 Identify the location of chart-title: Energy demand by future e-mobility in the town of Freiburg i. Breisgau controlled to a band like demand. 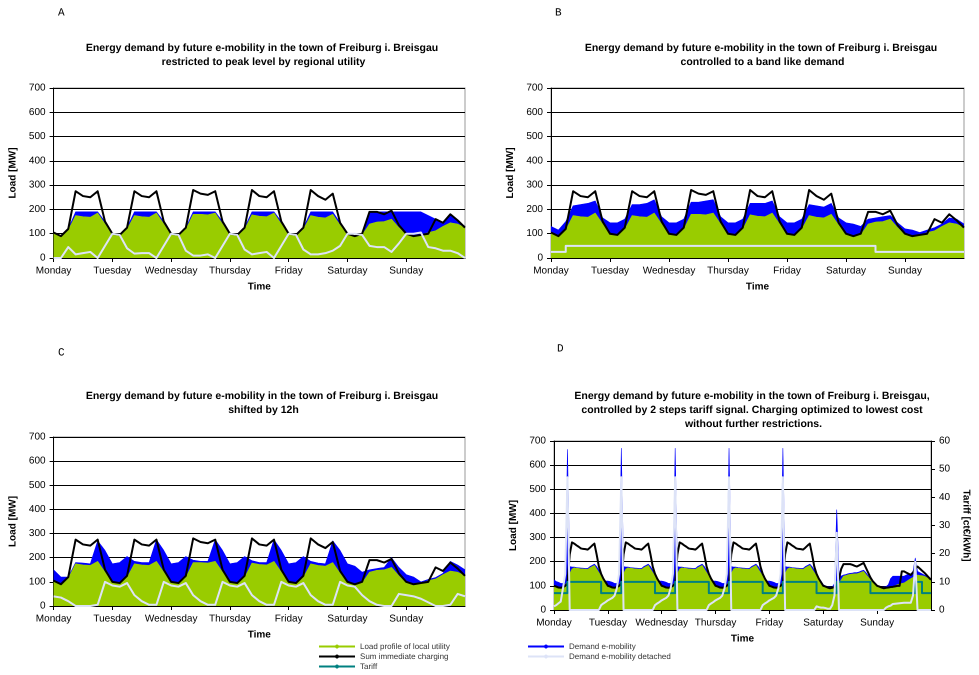
(762, 55).